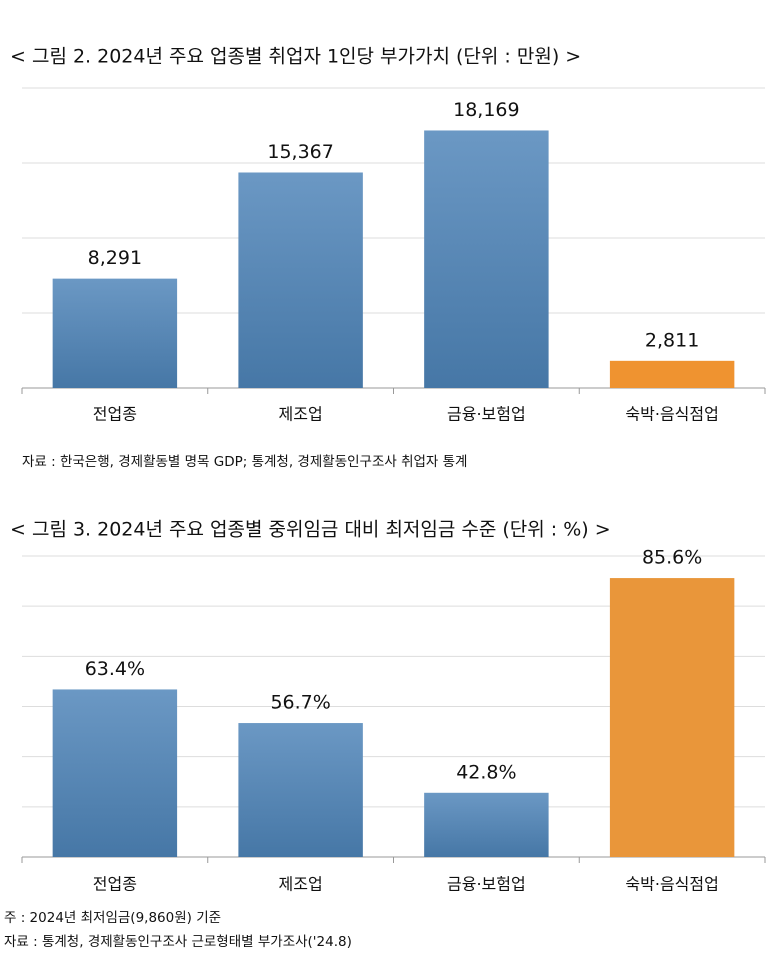  Describe the element at coordinates (486, 110) in the screenshot. I see `value-label: 18,169` at that location.